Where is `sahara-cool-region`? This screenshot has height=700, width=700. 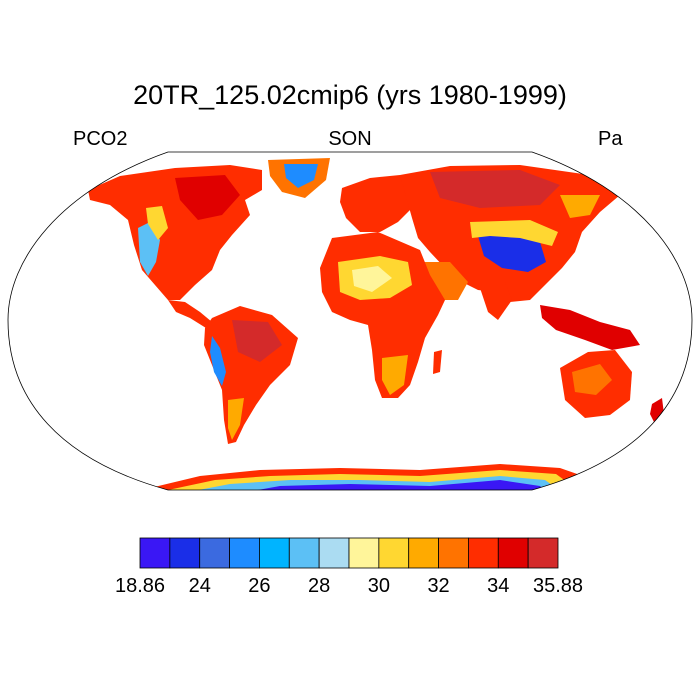
sahara-cool-region is located at coordinates (372, 279).